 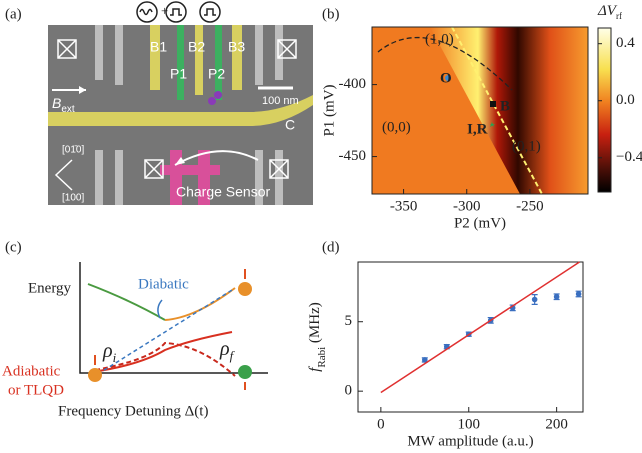 What do you see at coordinates (115, 357) in the screenshot?
I see `rho-sub: i` at bounding box center [115, 357].